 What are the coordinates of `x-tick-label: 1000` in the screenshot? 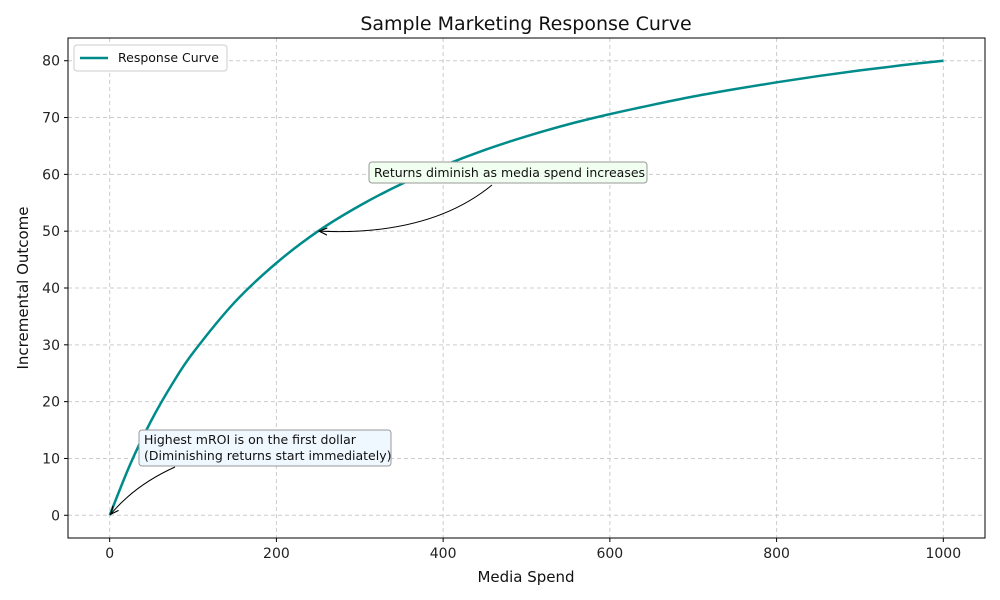 It's located at (943, 554).